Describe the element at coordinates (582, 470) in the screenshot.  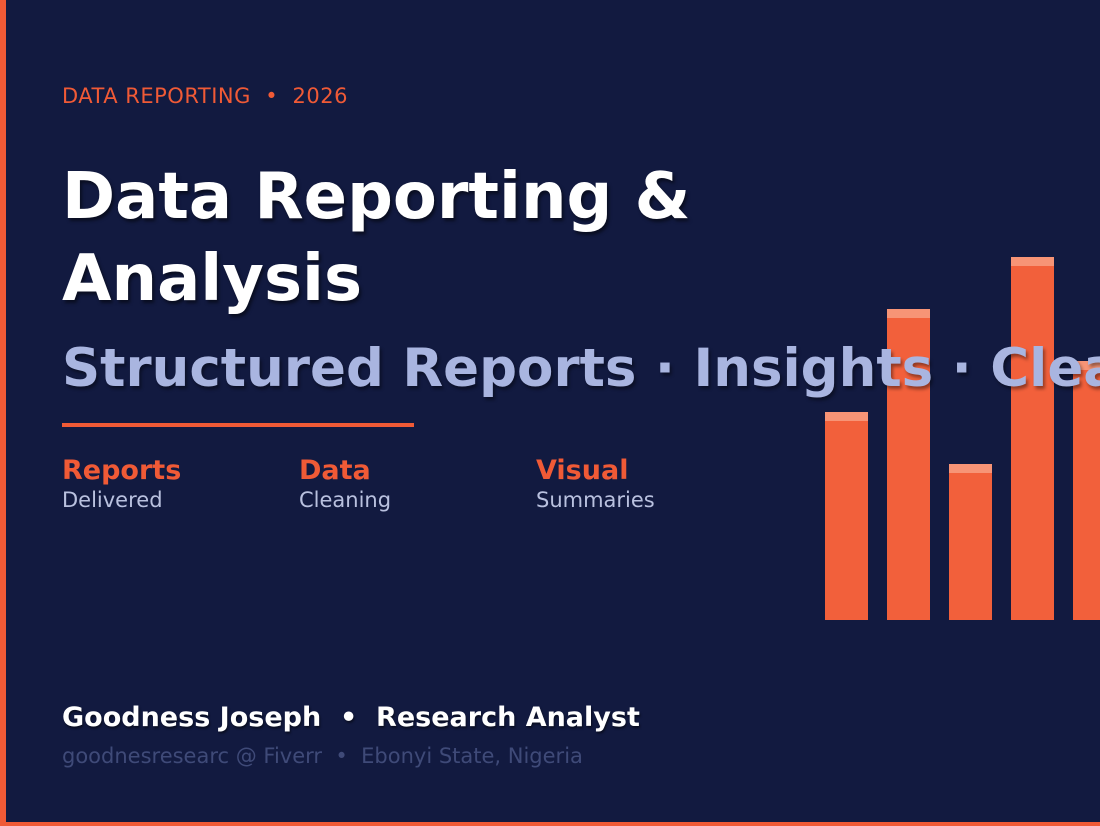
I see `feature-label: Visual` at that location.